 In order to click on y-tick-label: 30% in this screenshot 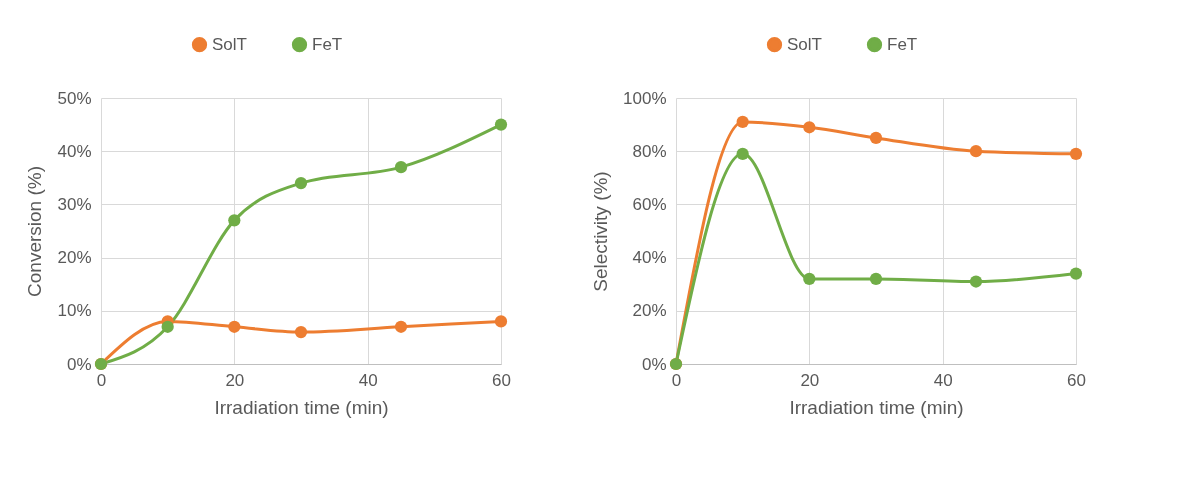, I will do `click(74, 204)`.